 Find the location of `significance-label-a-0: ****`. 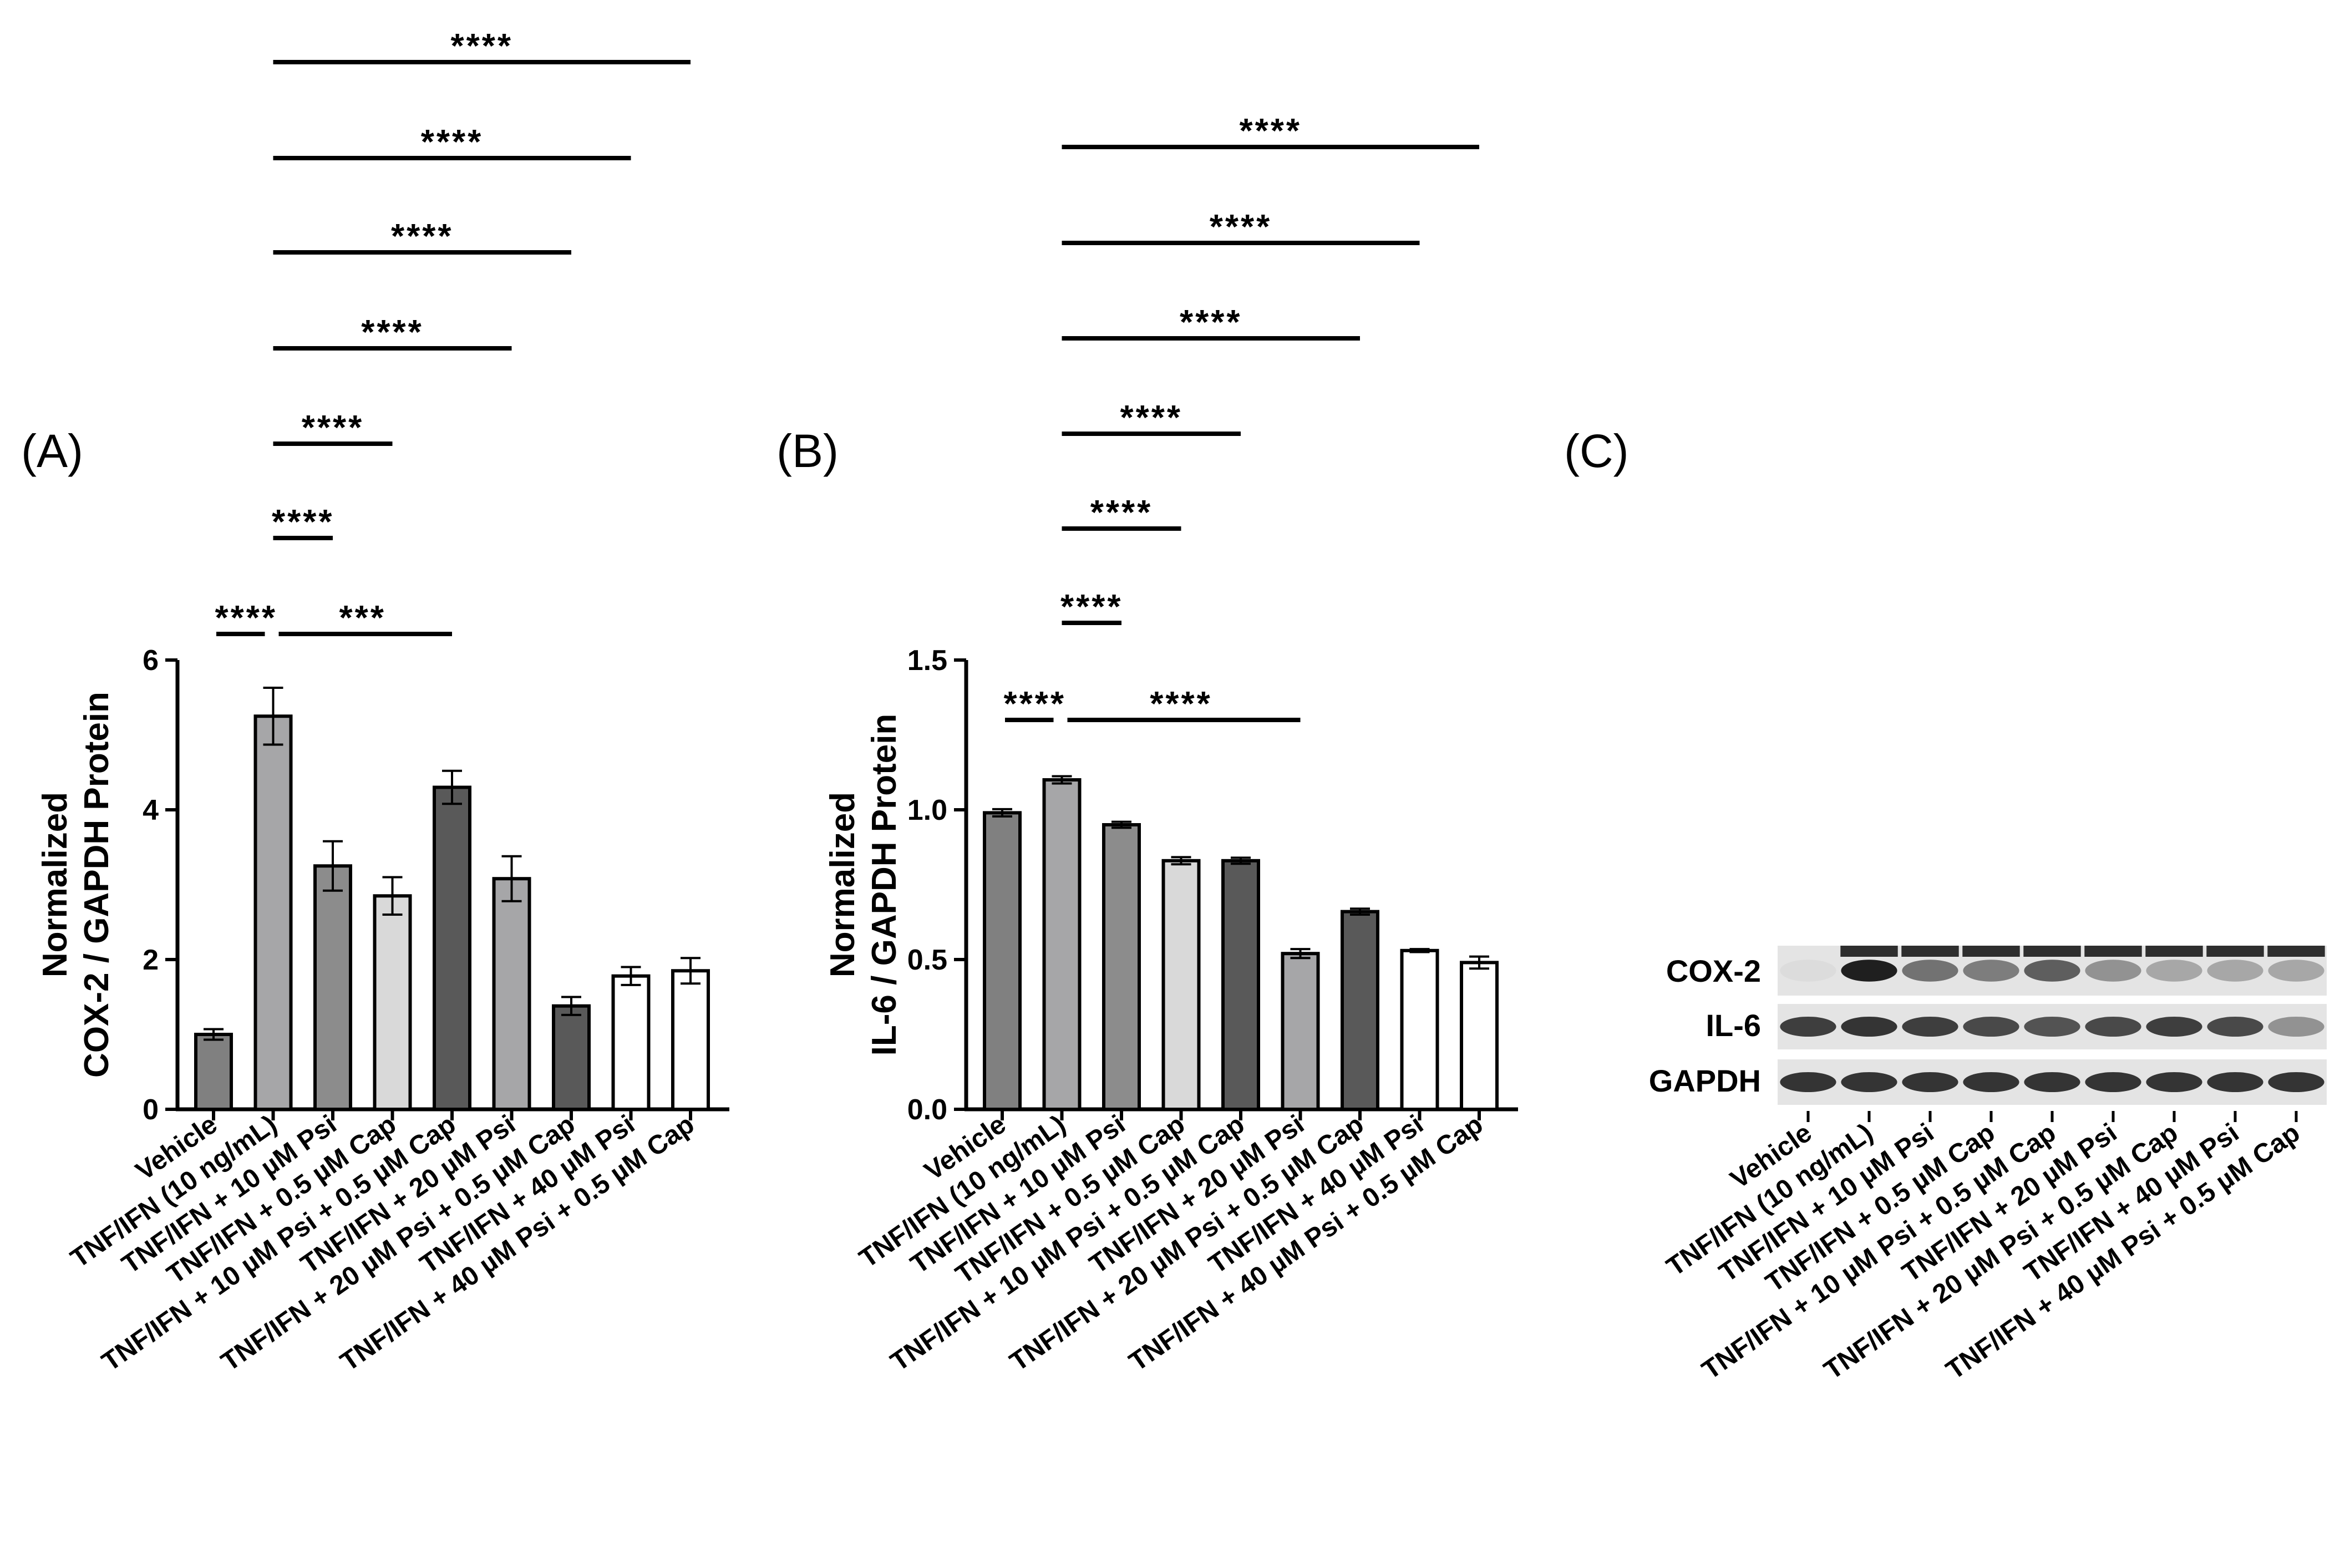

significance-label-a-0: **** is located at coordinates (246, 618).